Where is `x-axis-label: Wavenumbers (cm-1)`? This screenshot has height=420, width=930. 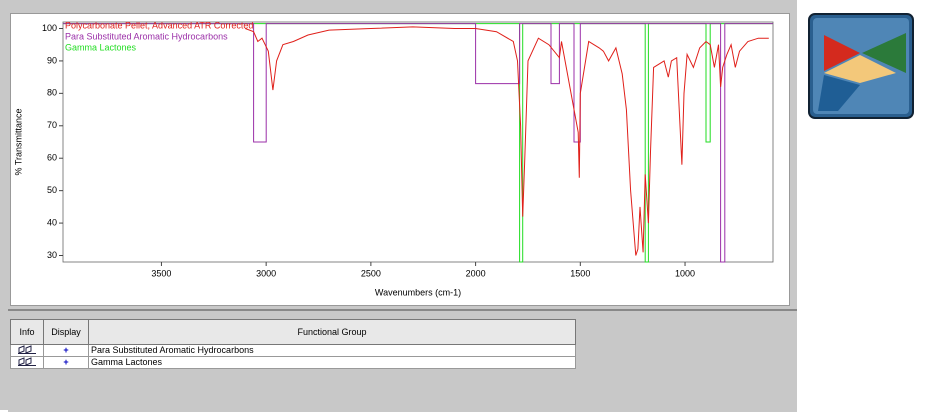 x-axis-label: Wavenumbers (cm-1) is located at coordinates (418, 292).